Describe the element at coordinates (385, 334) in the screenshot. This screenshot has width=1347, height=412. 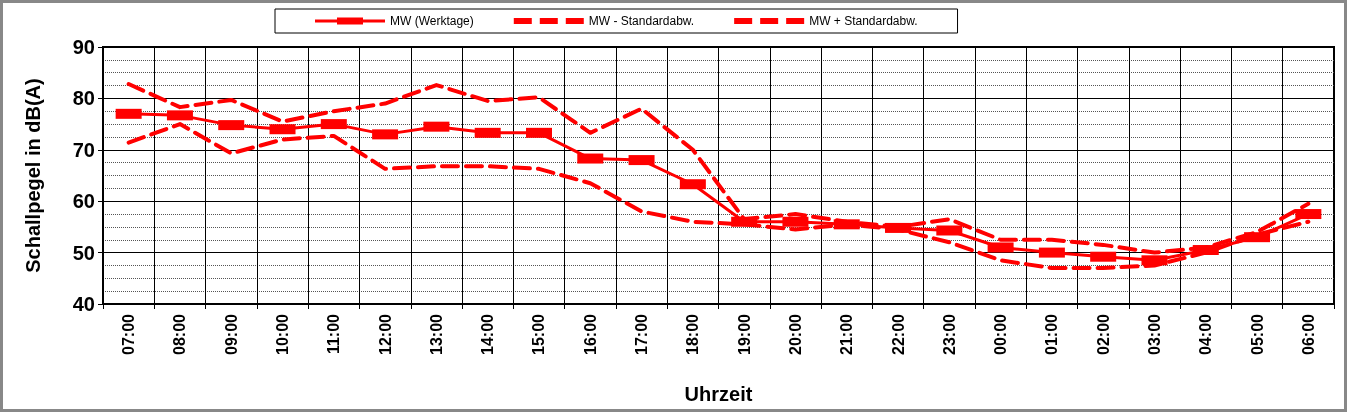
I see `x-tick-label: 12:00` at that location.